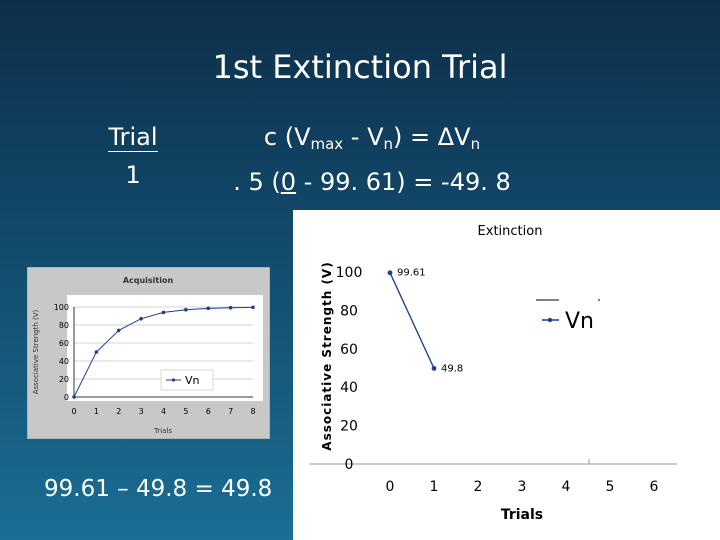 The width and height of the screenshot is (720, 540). Describe the element at coordinates (133, 137) in the screenshot. I see `trial-label: Trial` at that location.